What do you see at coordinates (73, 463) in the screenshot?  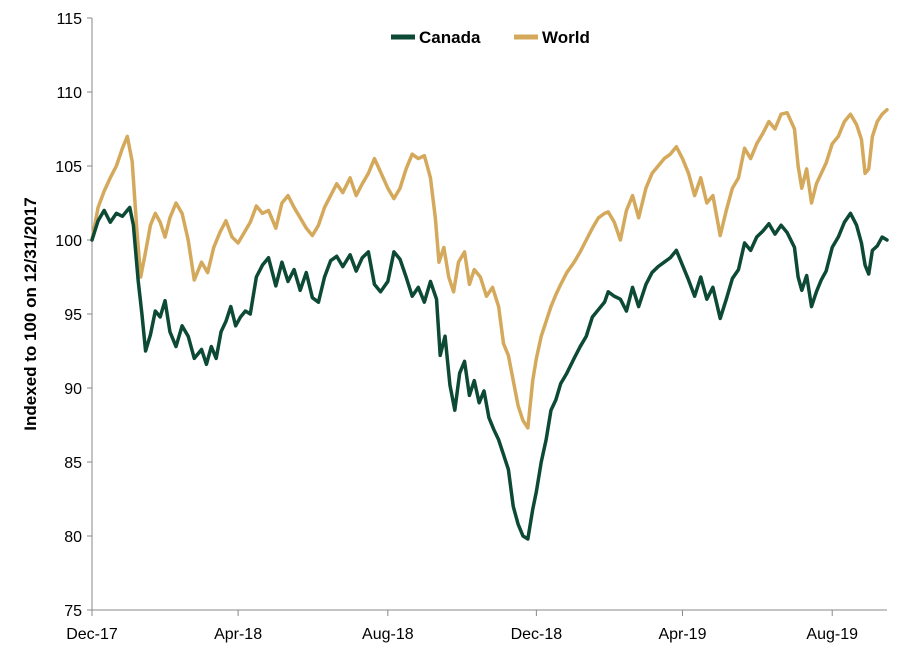 I see `y-tick-label: 85` at bounding box center [73, 463].